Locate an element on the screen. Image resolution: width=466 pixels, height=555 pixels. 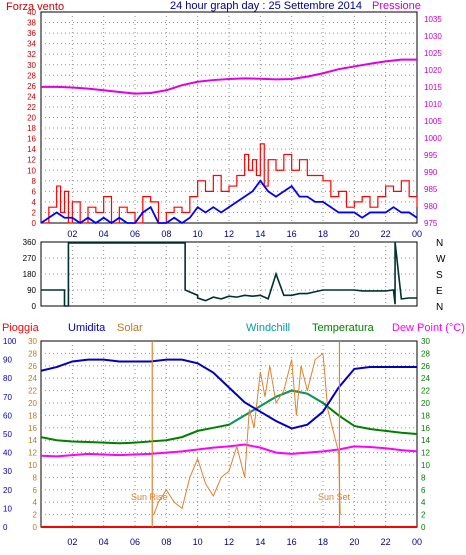
compass-label: W is located at coordinates (441, 259).